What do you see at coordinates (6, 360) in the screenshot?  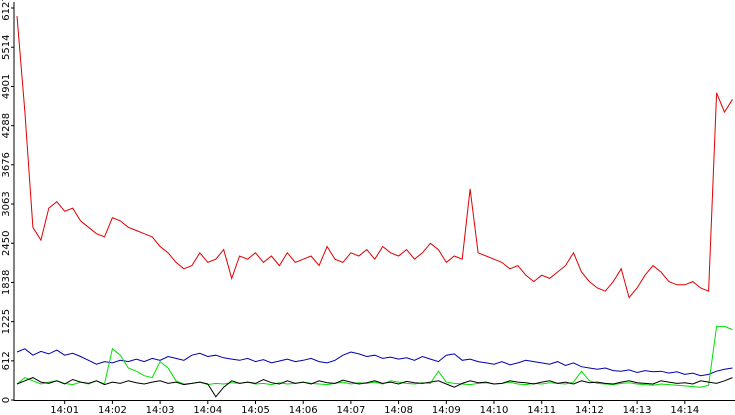 I see `y-tick-label: 612` at bounding box center [6, 360].